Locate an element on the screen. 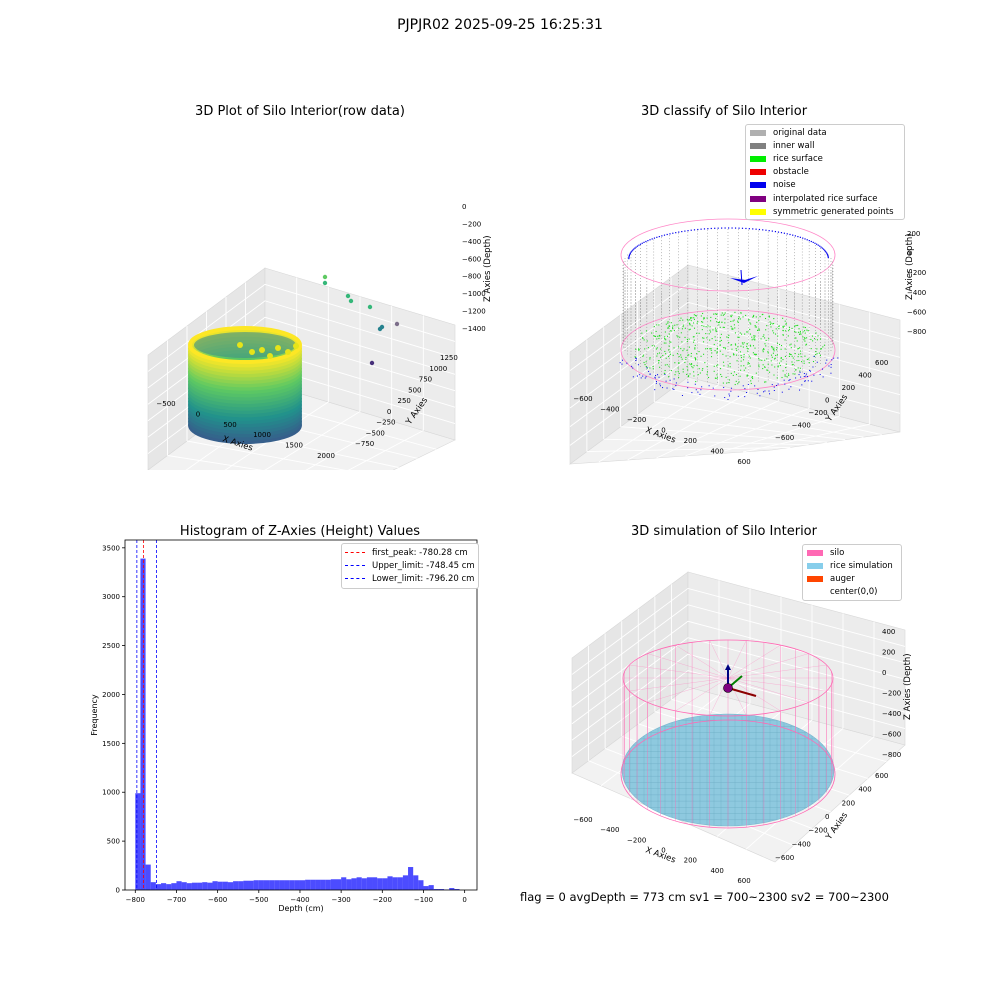  tick-label: −200 is located at coordinates (471, 224).